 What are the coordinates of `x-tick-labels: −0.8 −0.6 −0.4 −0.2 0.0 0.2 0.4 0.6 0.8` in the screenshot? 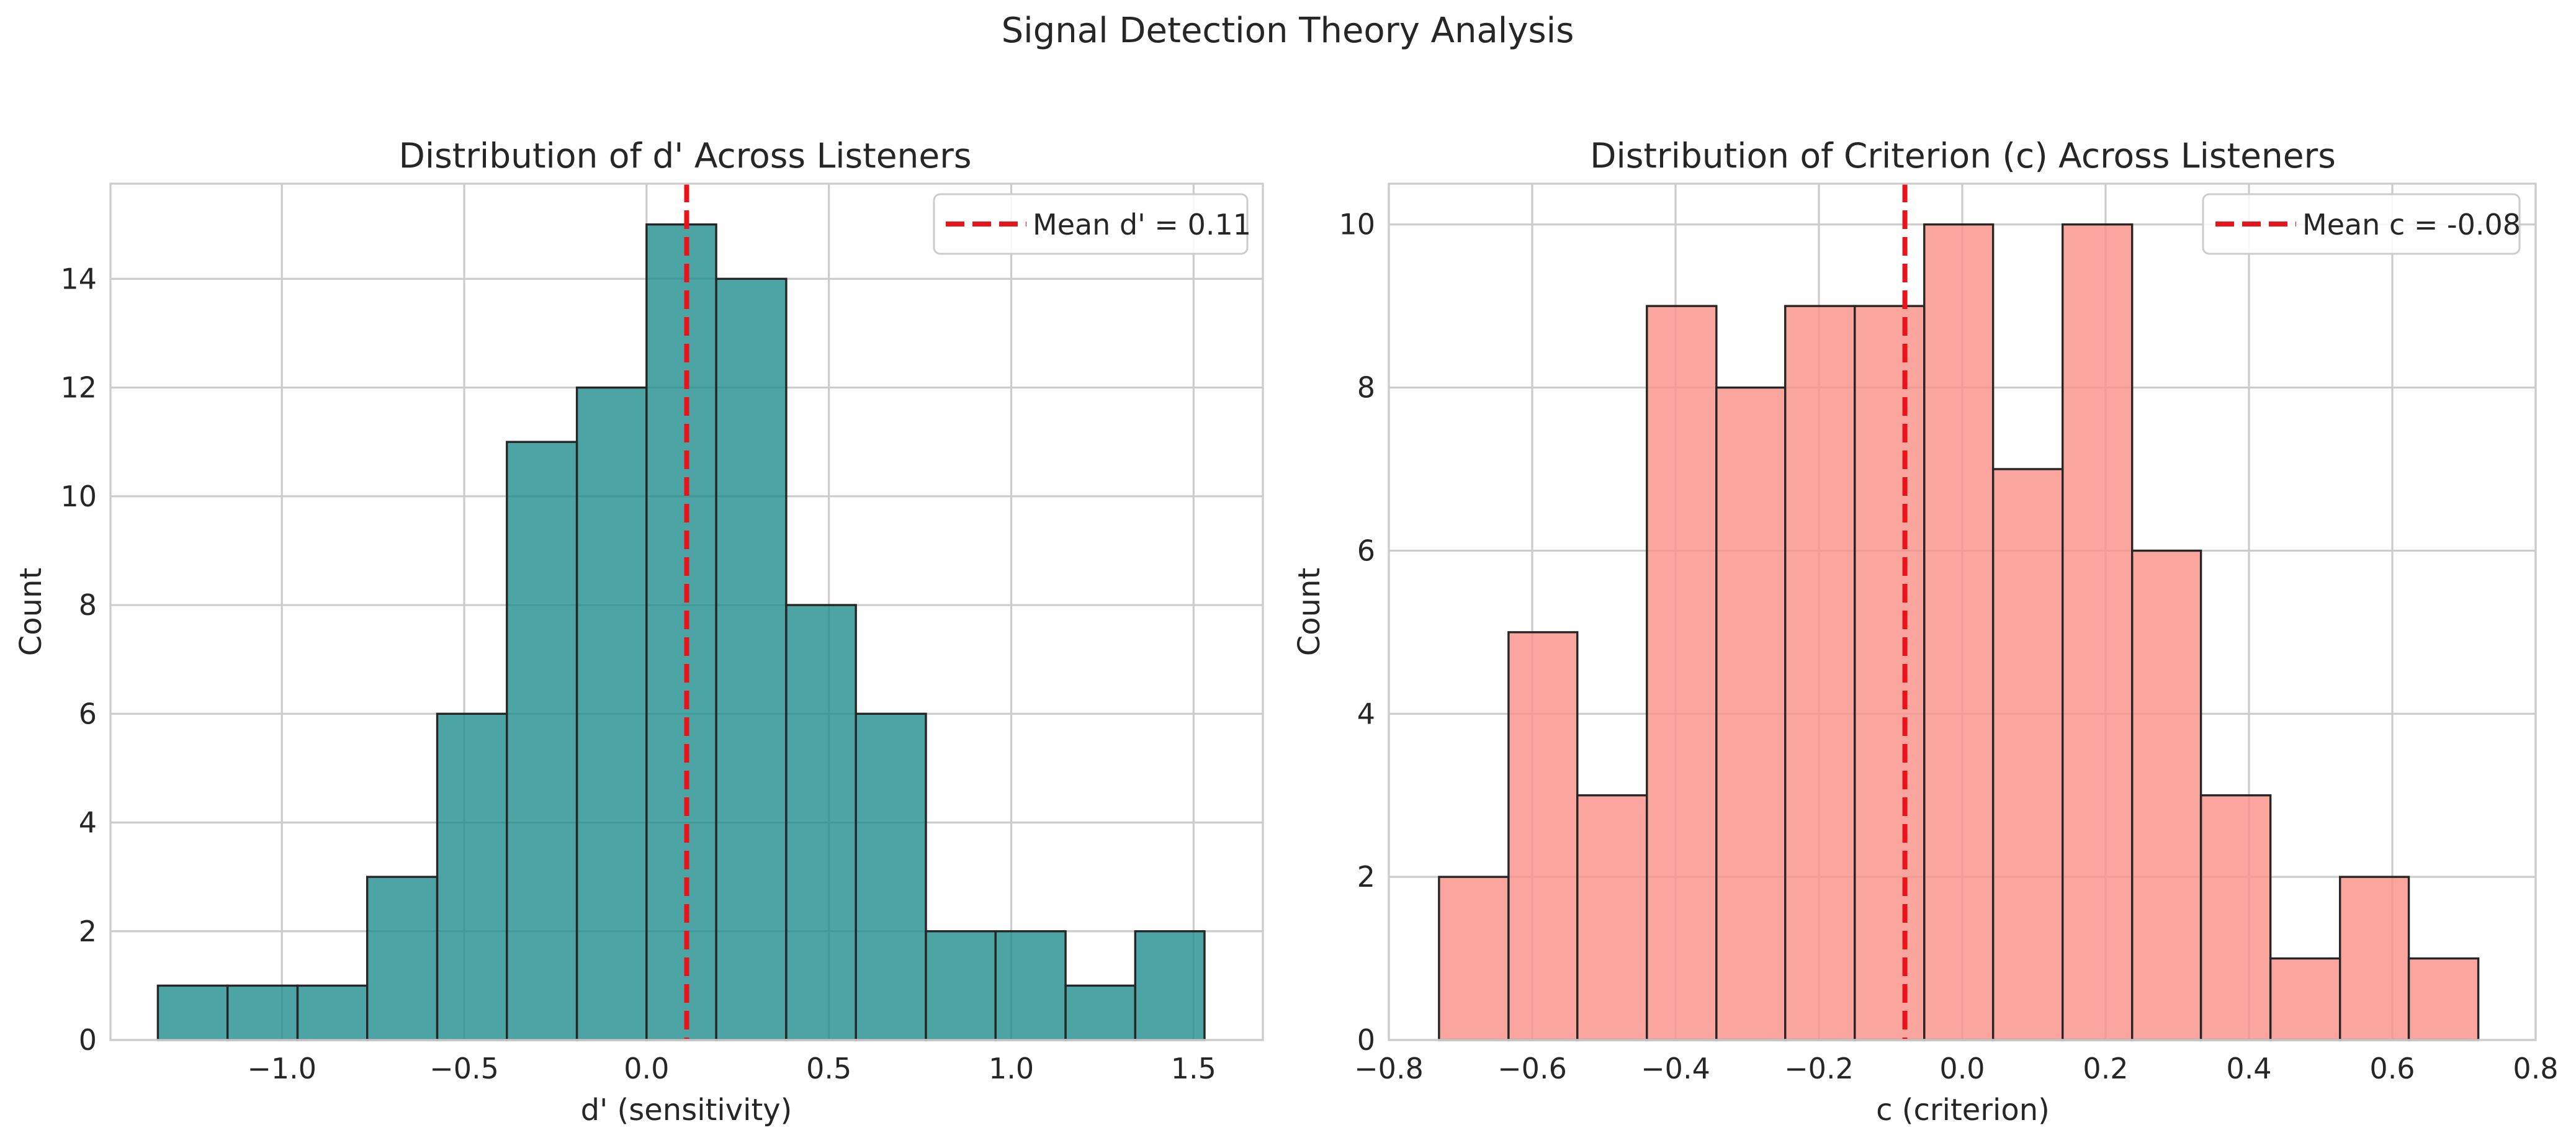 It's located at (1956, 1068).